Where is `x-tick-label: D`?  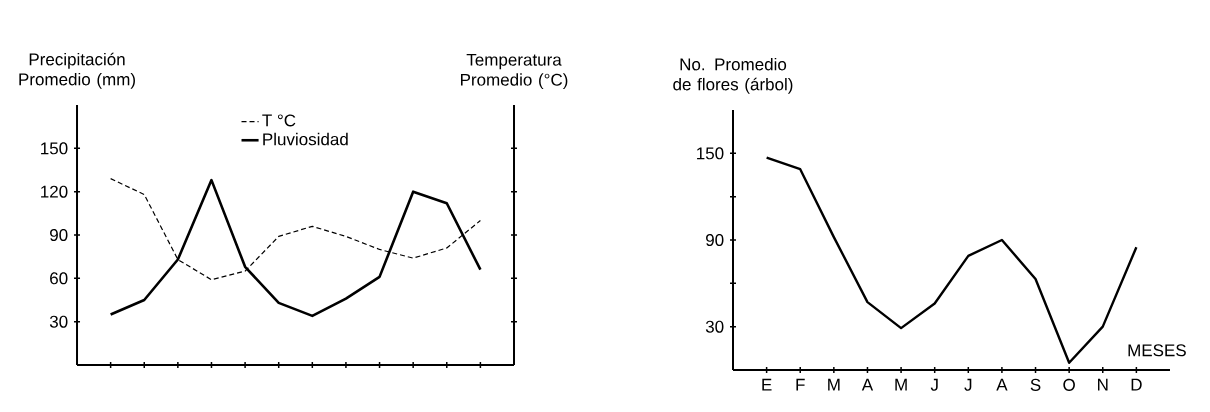 x-tick-label: D is located at coordinates (1136, 384).